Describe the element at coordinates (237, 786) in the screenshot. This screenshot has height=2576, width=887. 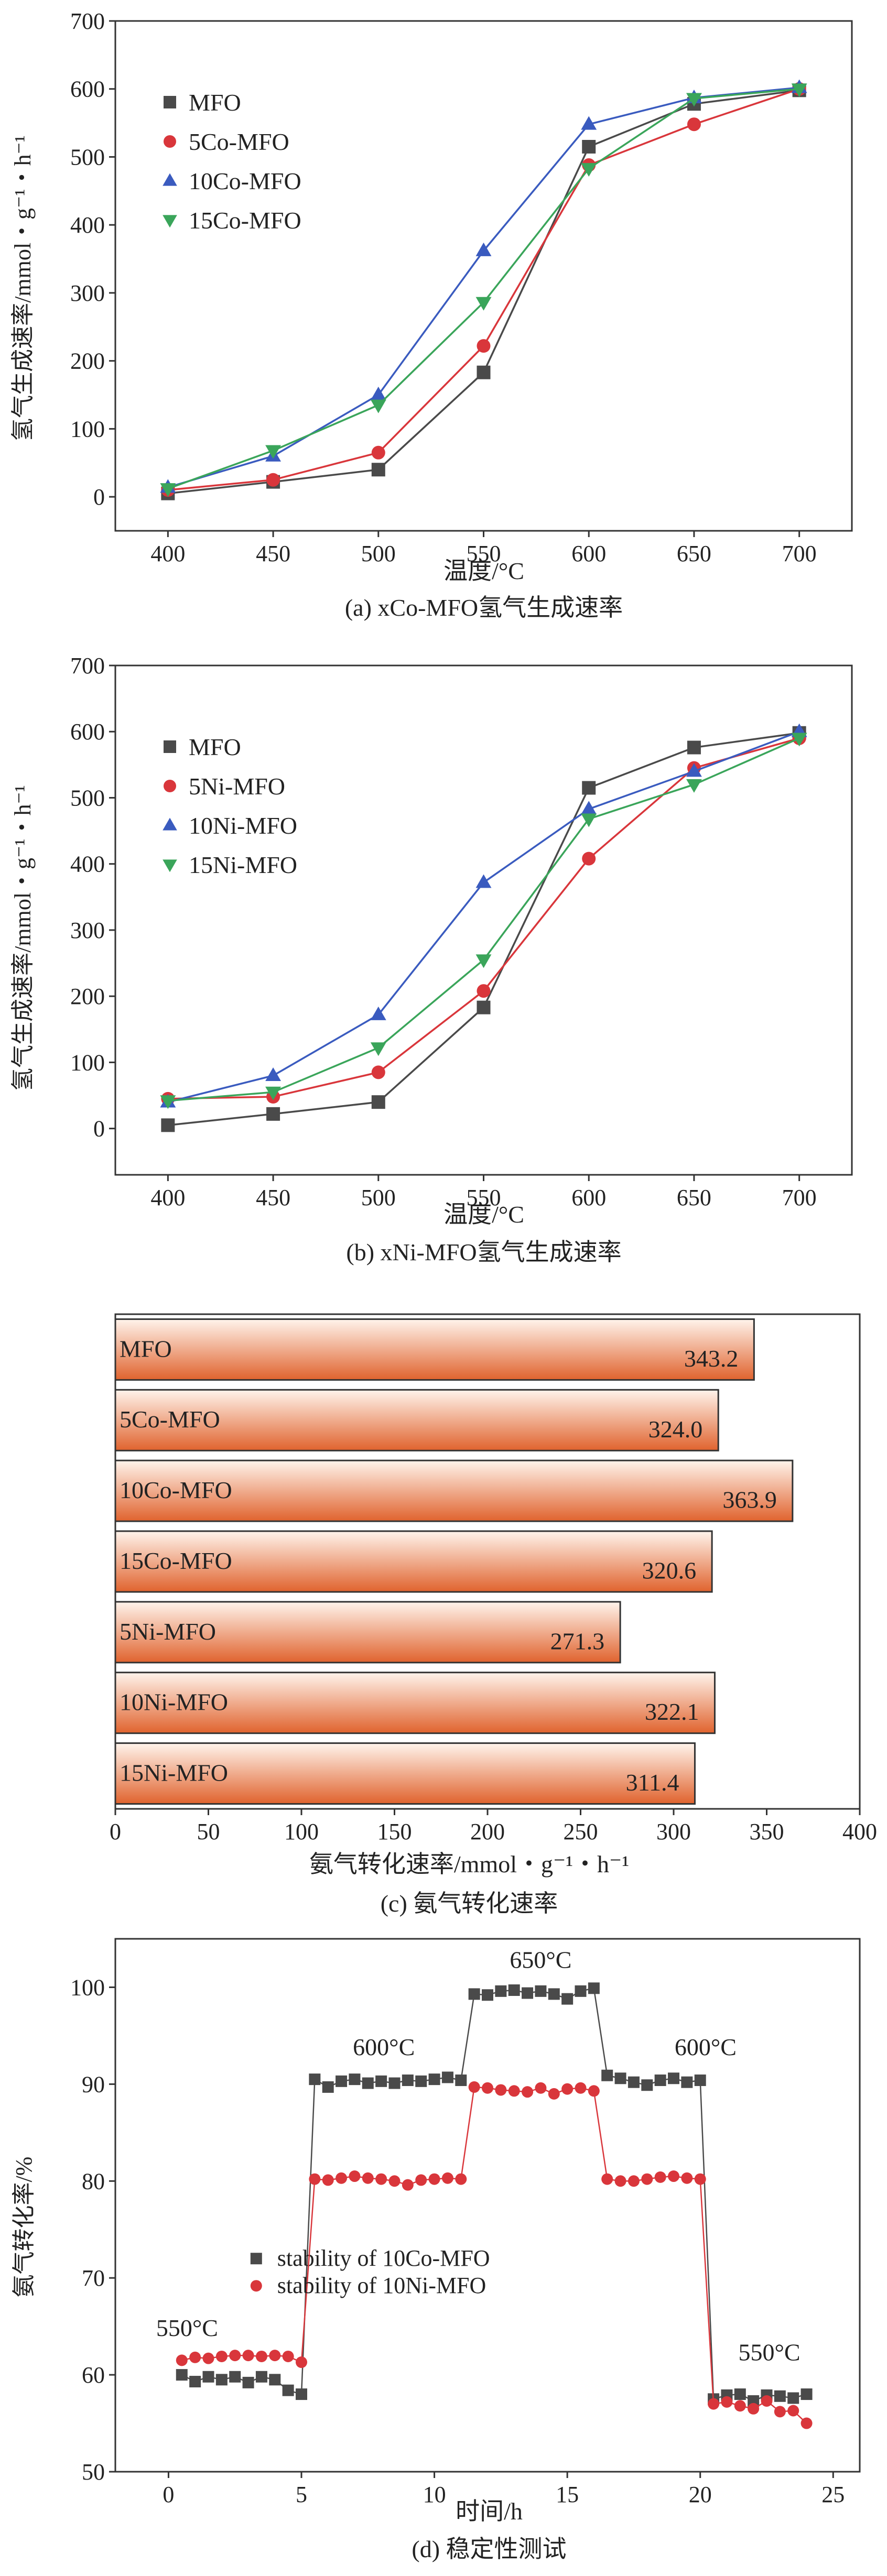
I see `legend-label: 5Ni-MFO` at that location.